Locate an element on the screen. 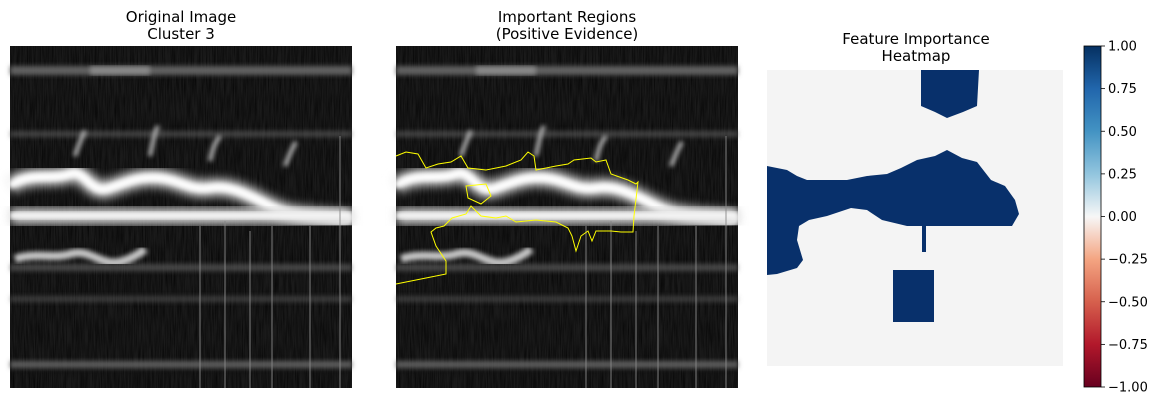 This screenshot has height=407, width=1161. panel-1-title-line-2: Cluster 3 is located at coordinates (181, 34).